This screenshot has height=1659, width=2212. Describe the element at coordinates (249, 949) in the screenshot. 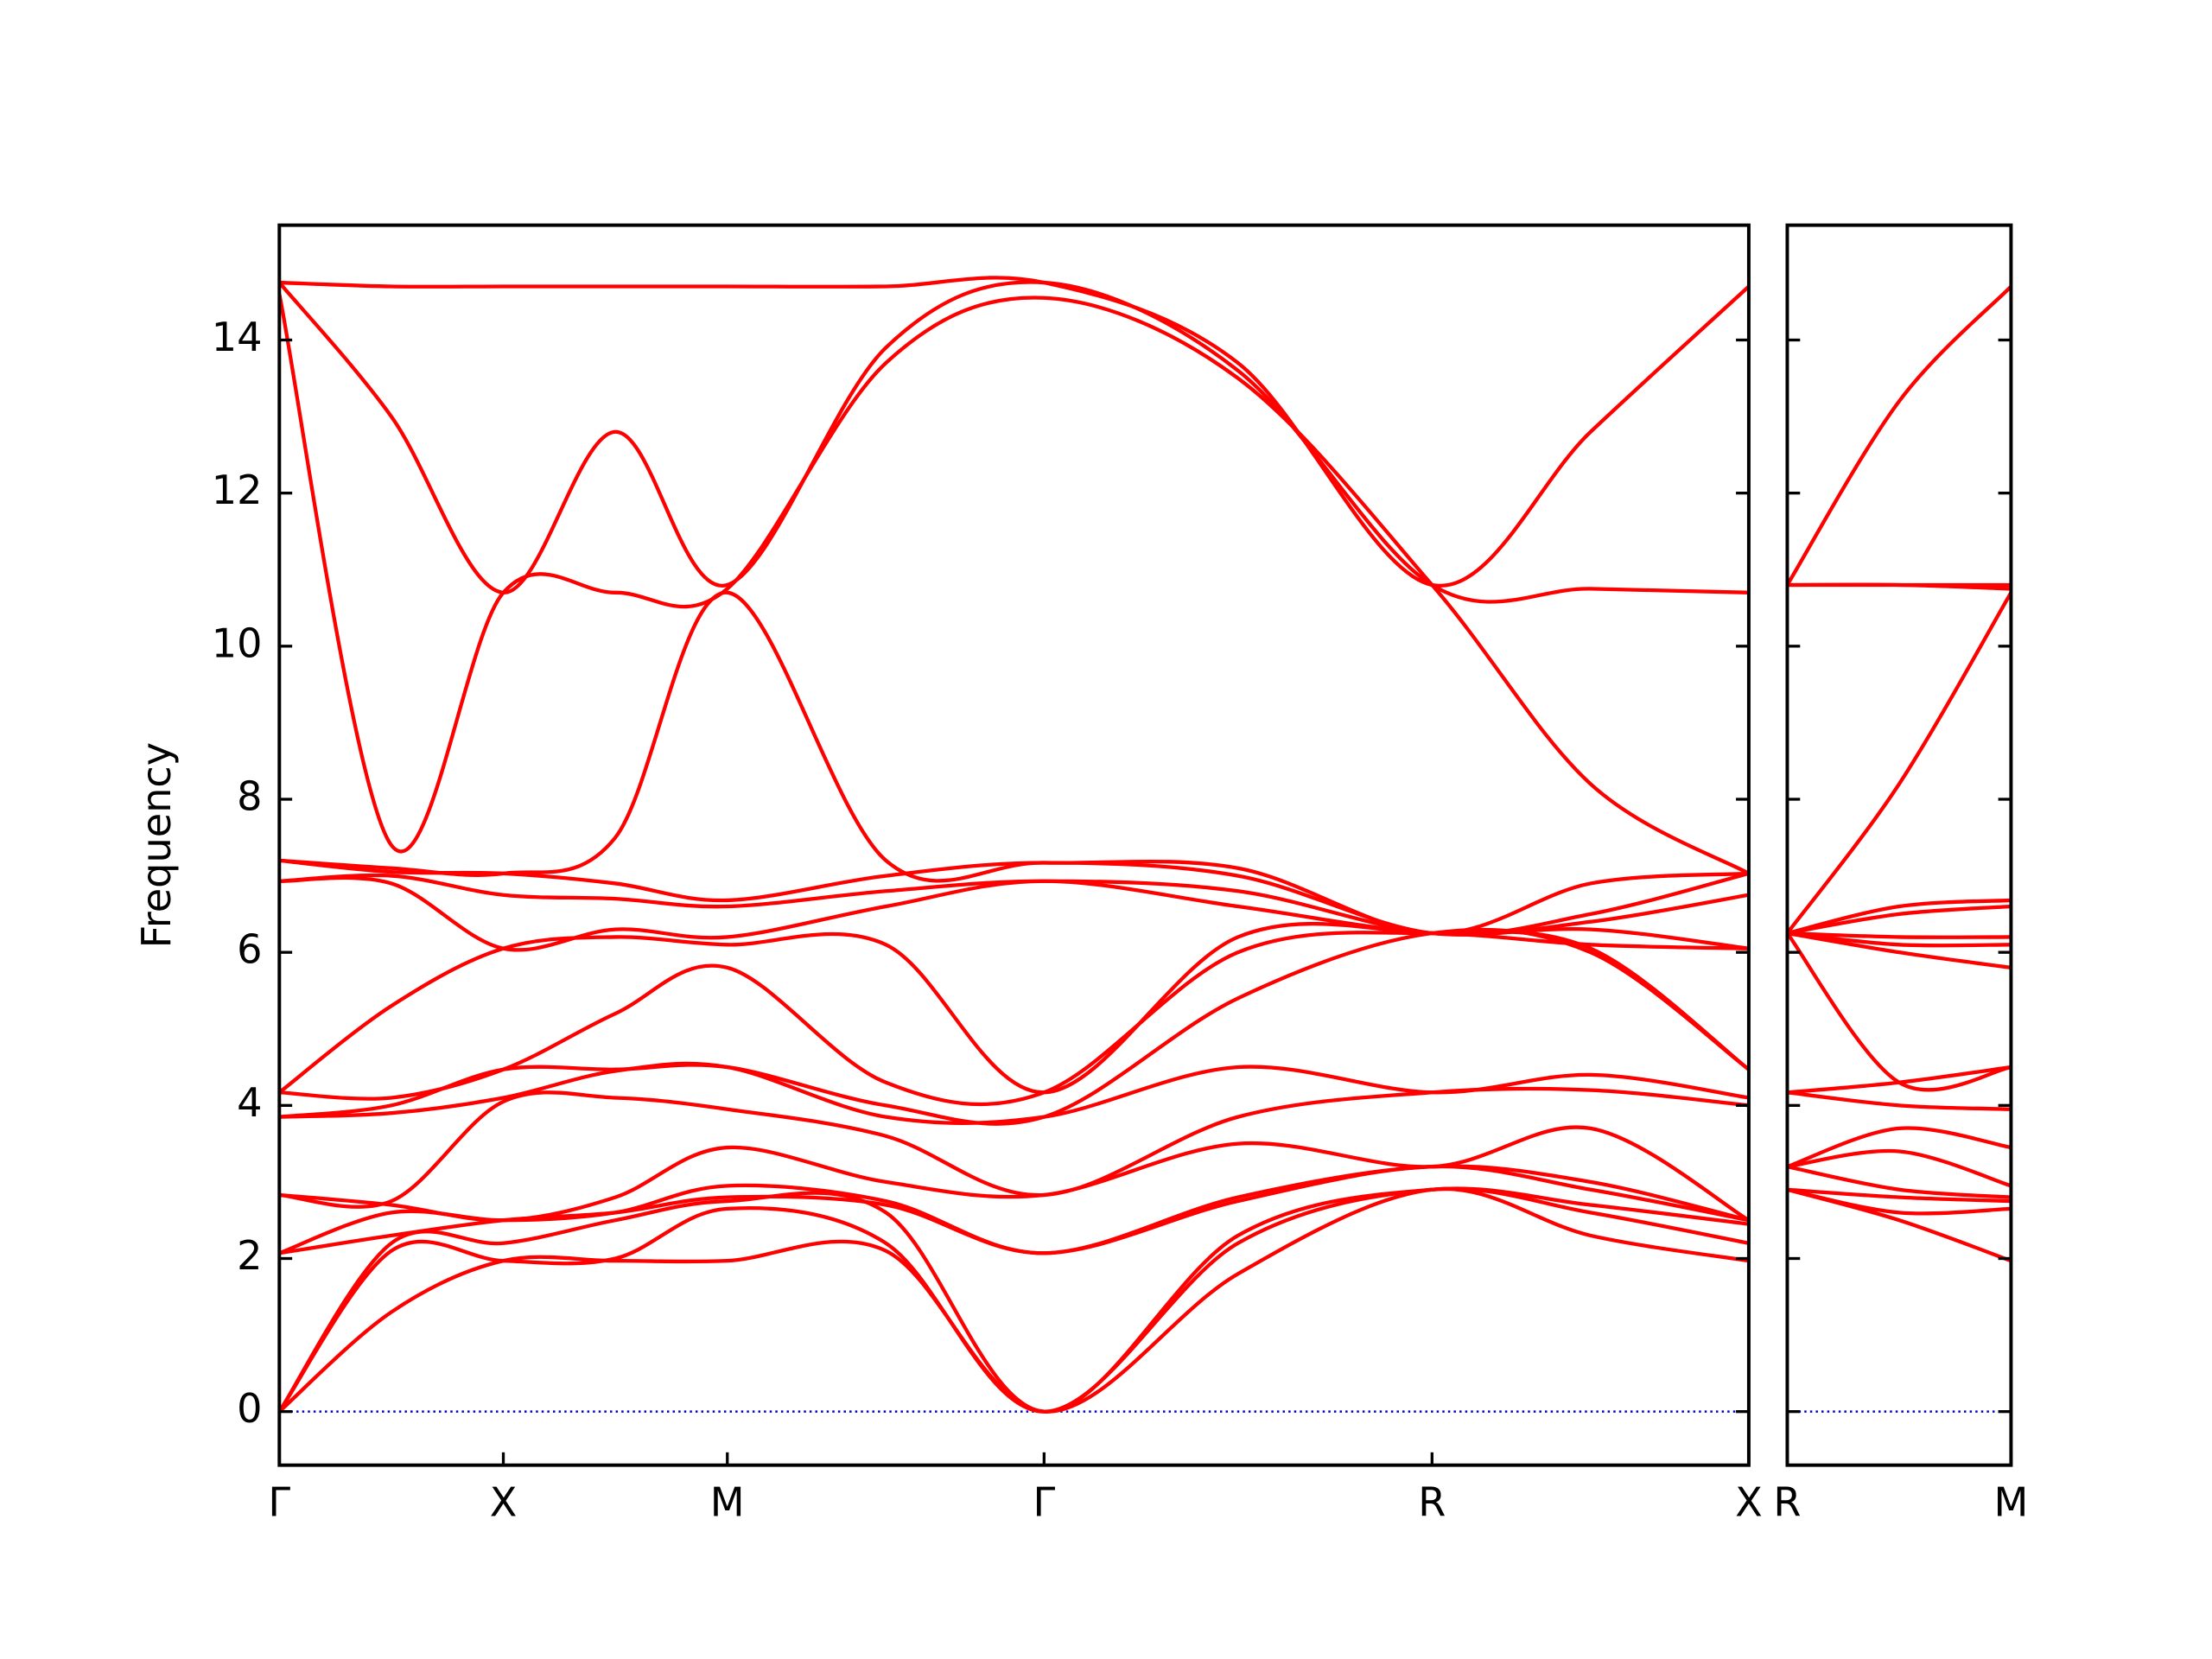

I see `y-tick-label: 6` at that location.